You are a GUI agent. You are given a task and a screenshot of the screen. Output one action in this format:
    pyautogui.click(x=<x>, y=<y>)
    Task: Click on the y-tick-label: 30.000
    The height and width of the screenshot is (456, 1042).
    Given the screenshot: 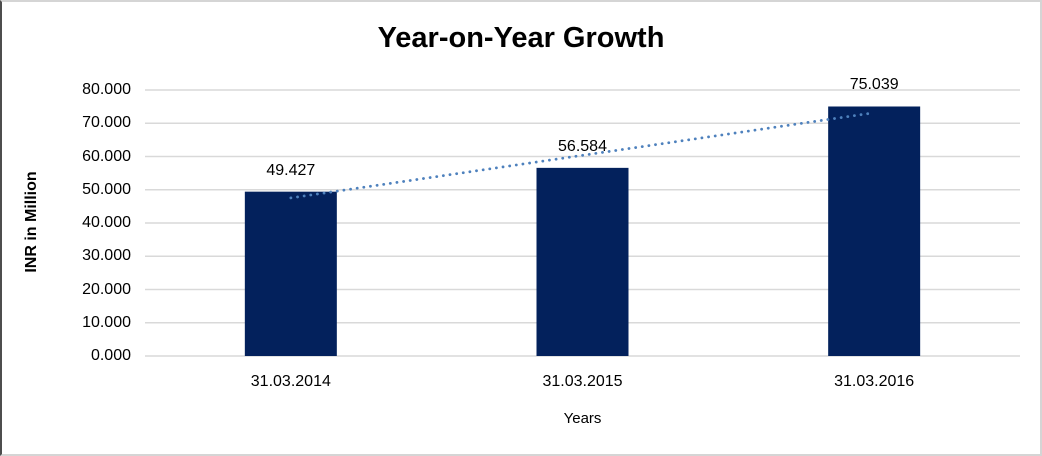 What is the action you would take?
    pyautogui.click(x=106, y=256)
    